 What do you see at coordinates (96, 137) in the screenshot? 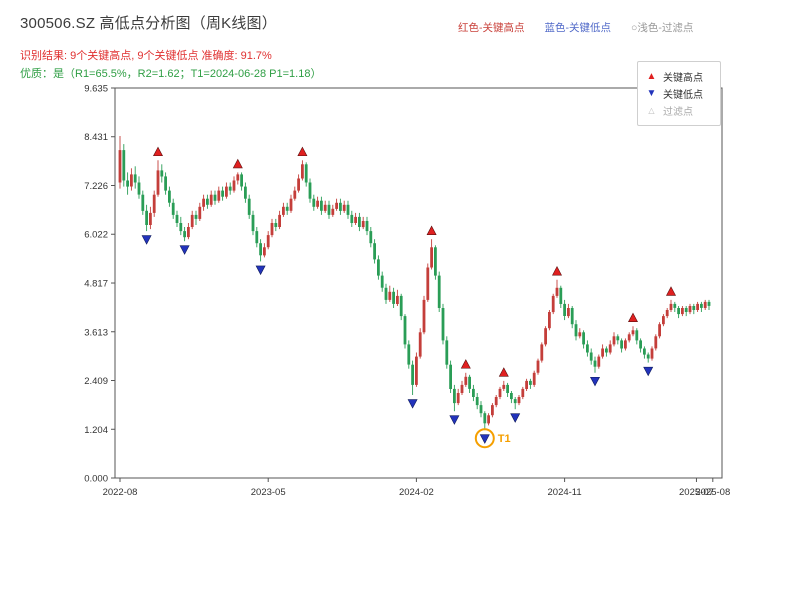
I see `y-tick-label: 8.431` at bounding box center [96, 137].